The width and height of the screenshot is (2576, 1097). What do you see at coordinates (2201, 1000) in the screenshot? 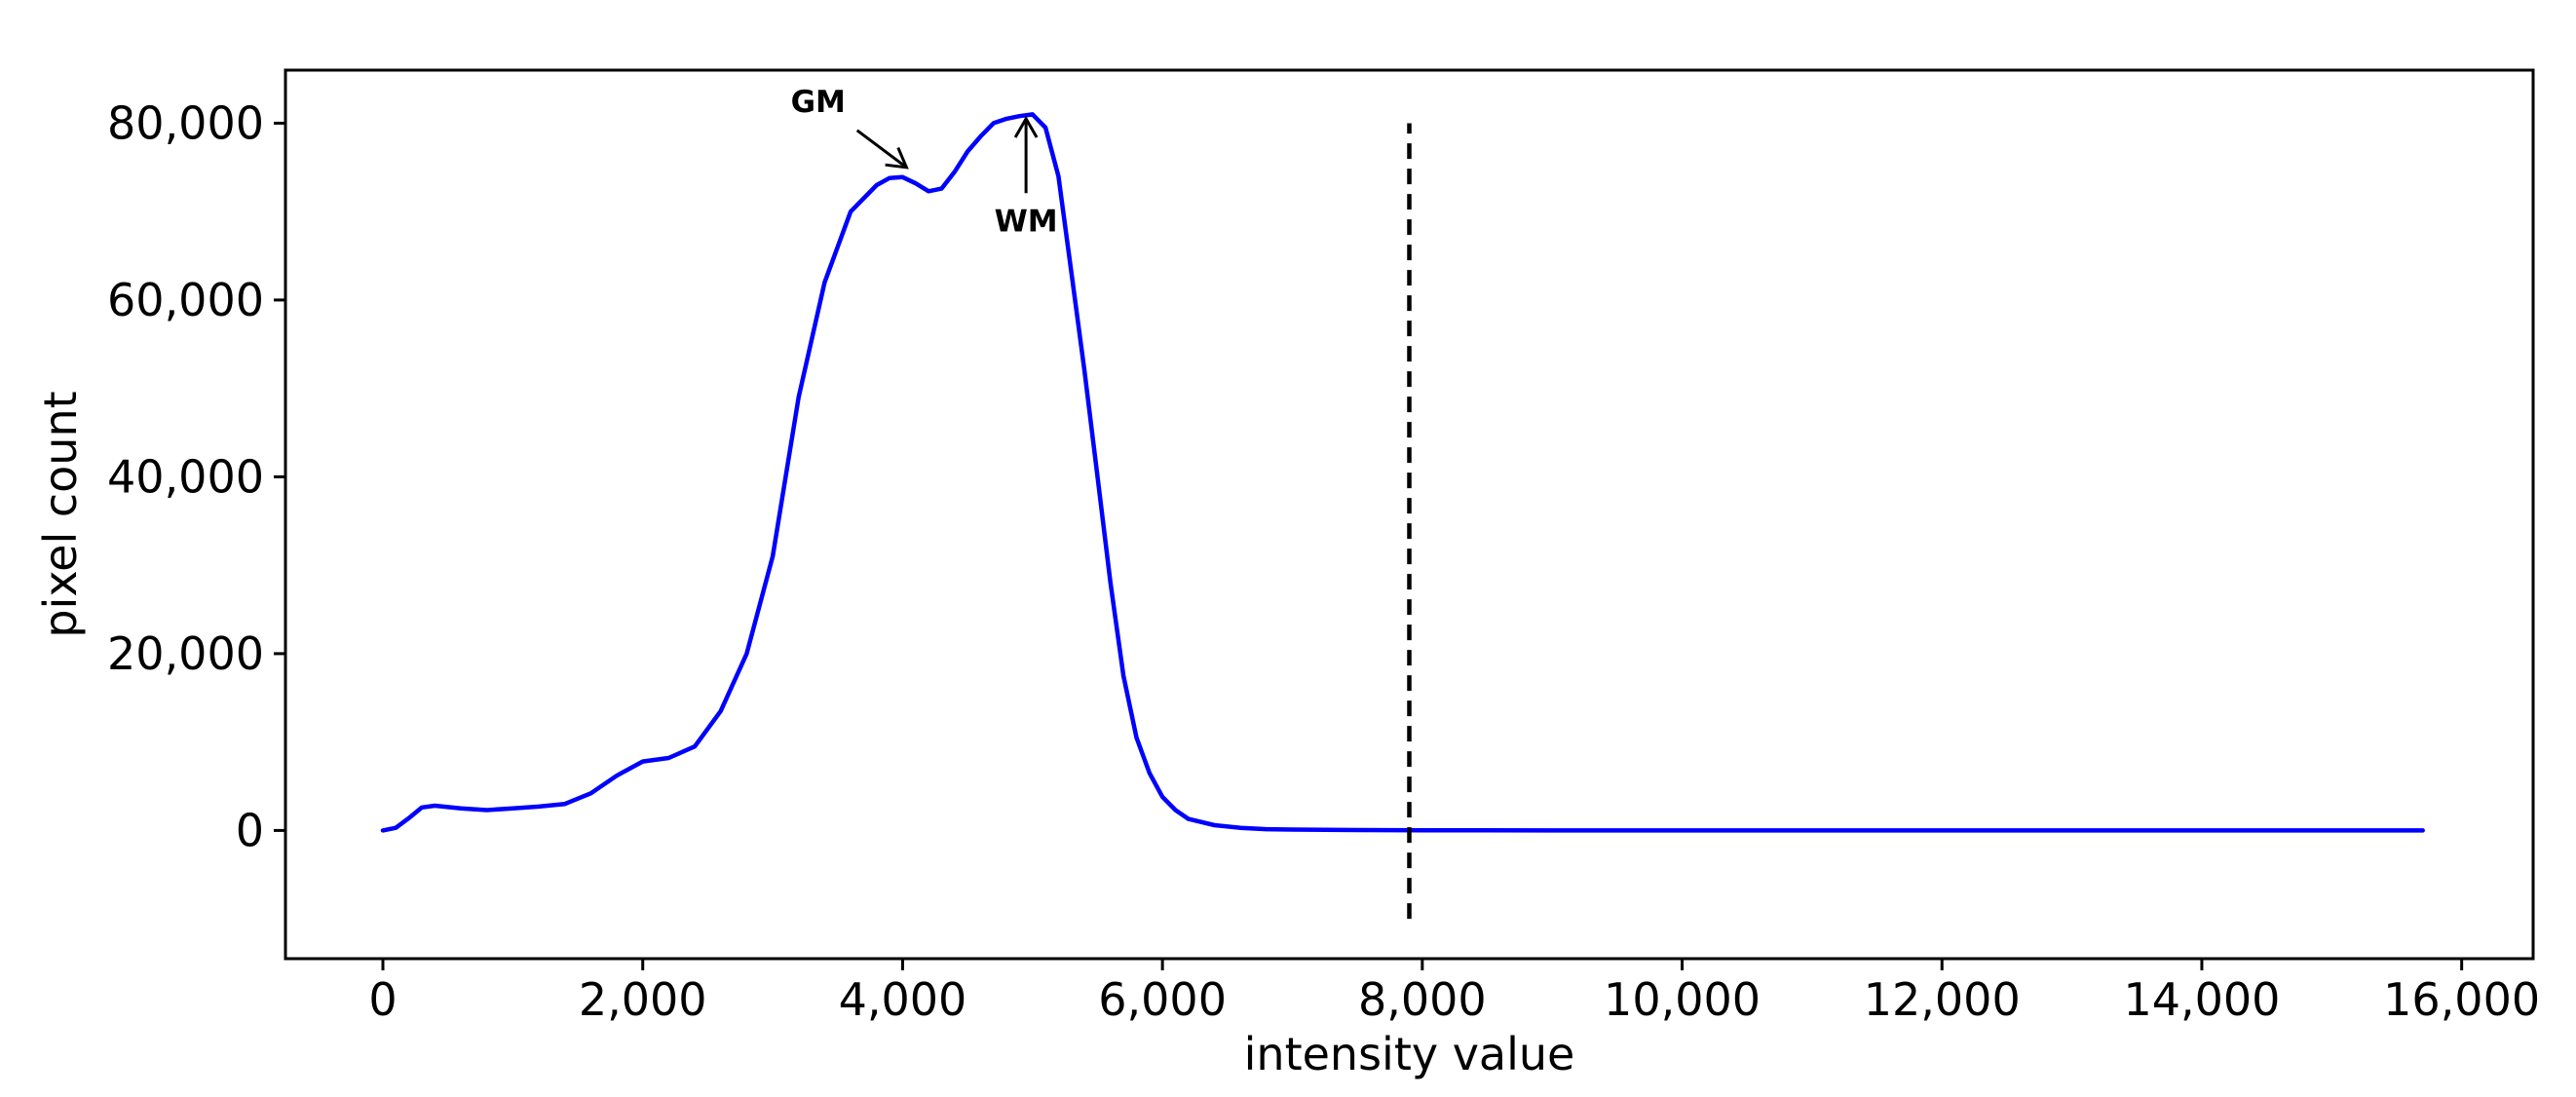
I see `x-tick-label: 14,000` at bounding box center [2201, 1000].